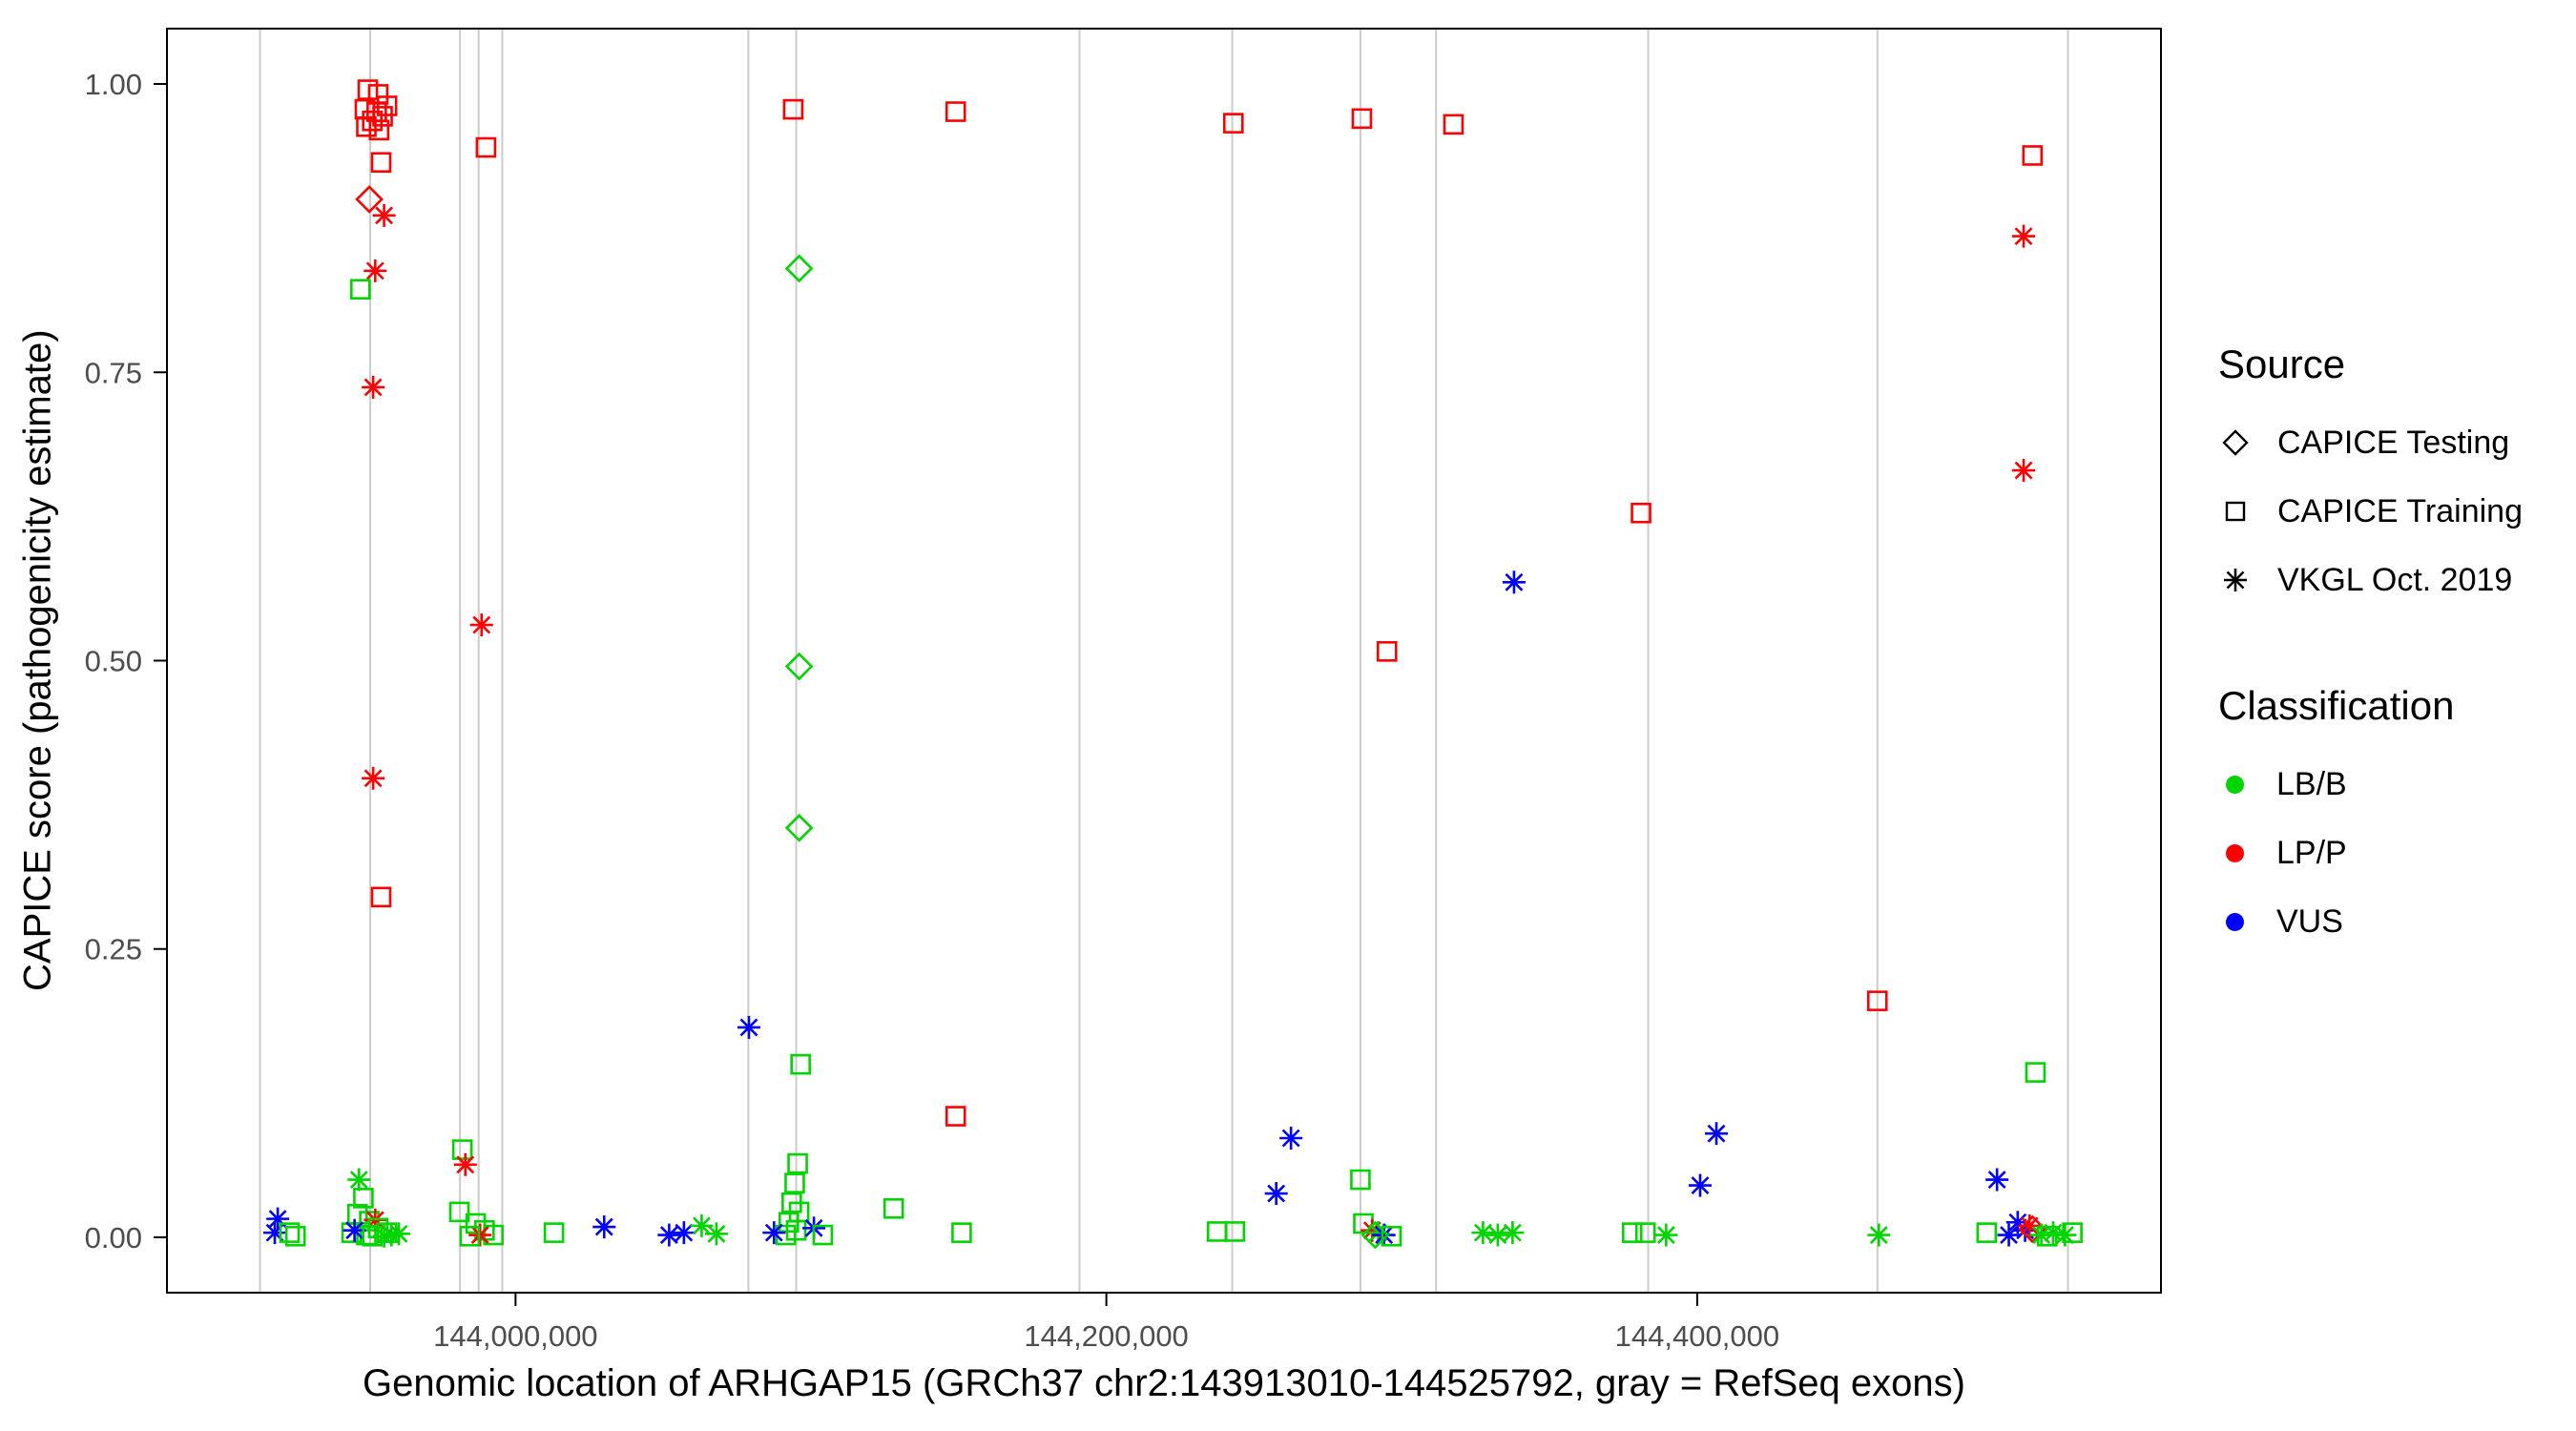 The image size is (2576, 1431). I want to click on x-tick-label: 144,000,000, so click(515, 1336).